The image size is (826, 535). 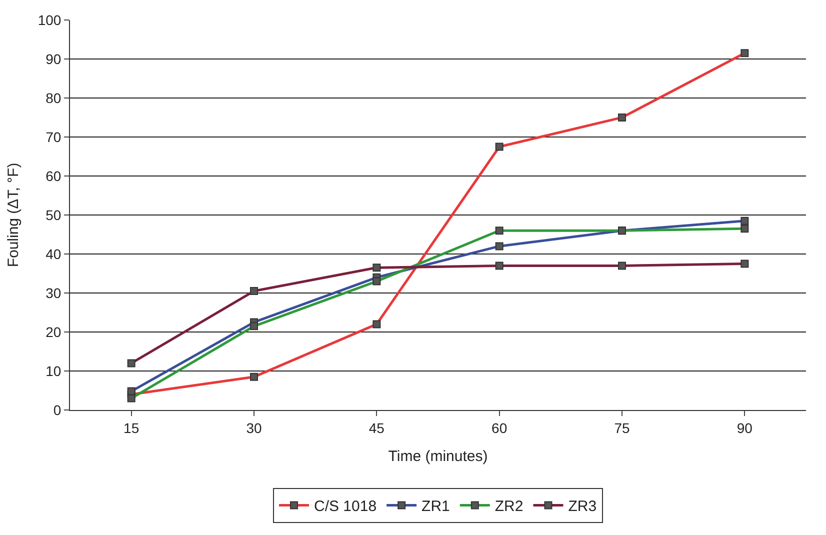 What do you see at coordinates (438, 456) in the screenshot?
I see `x-axis-title: Time (minutes)` at bounding box center [438, 456].